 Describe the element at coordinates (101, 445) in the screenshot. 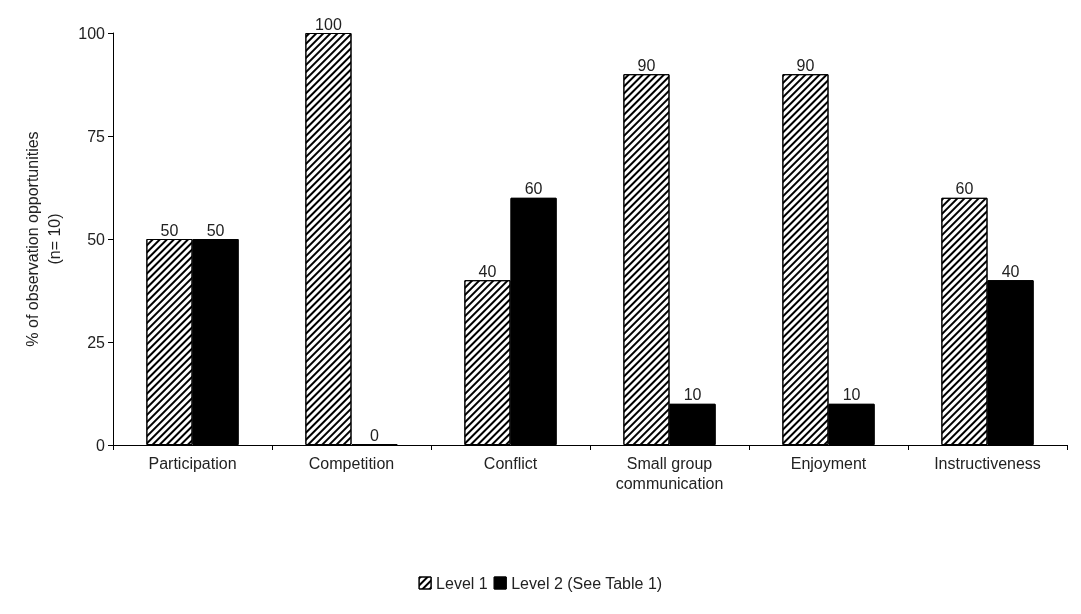

I see `y-tick-label: 0` at that location.